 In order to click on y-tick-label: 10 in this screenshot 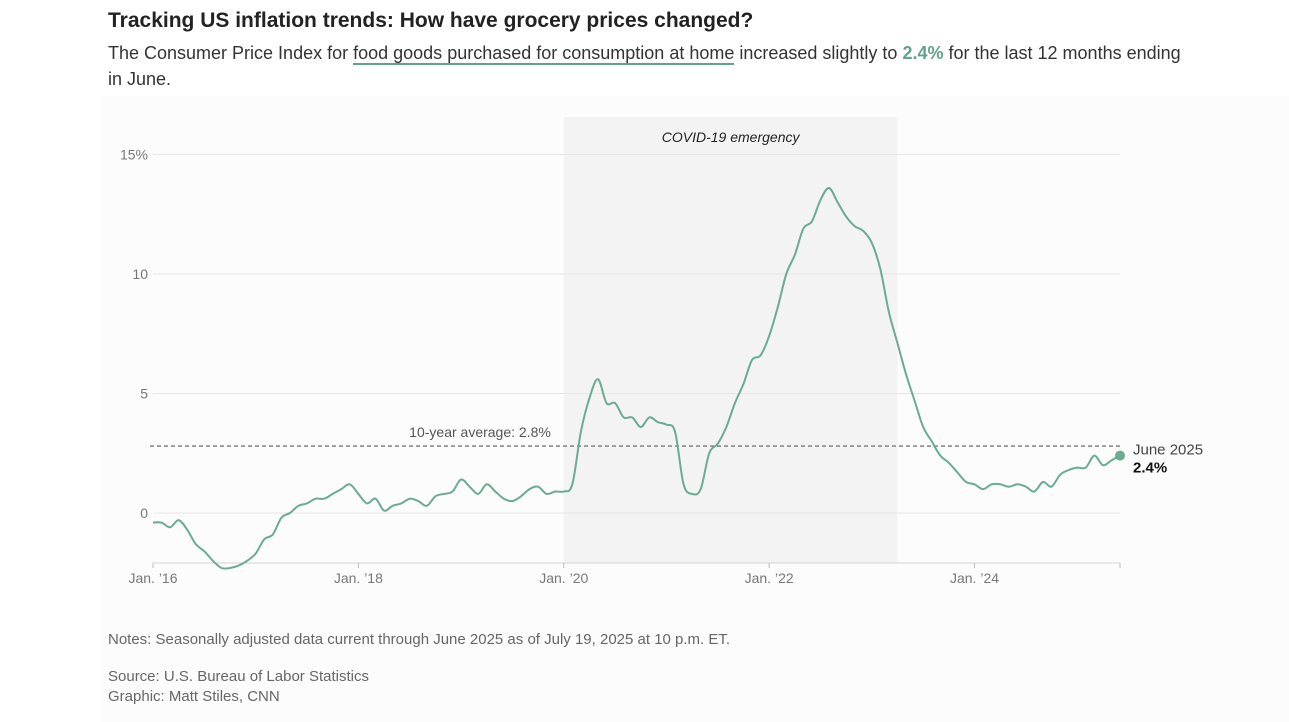, I will do `click(140, 274)`.